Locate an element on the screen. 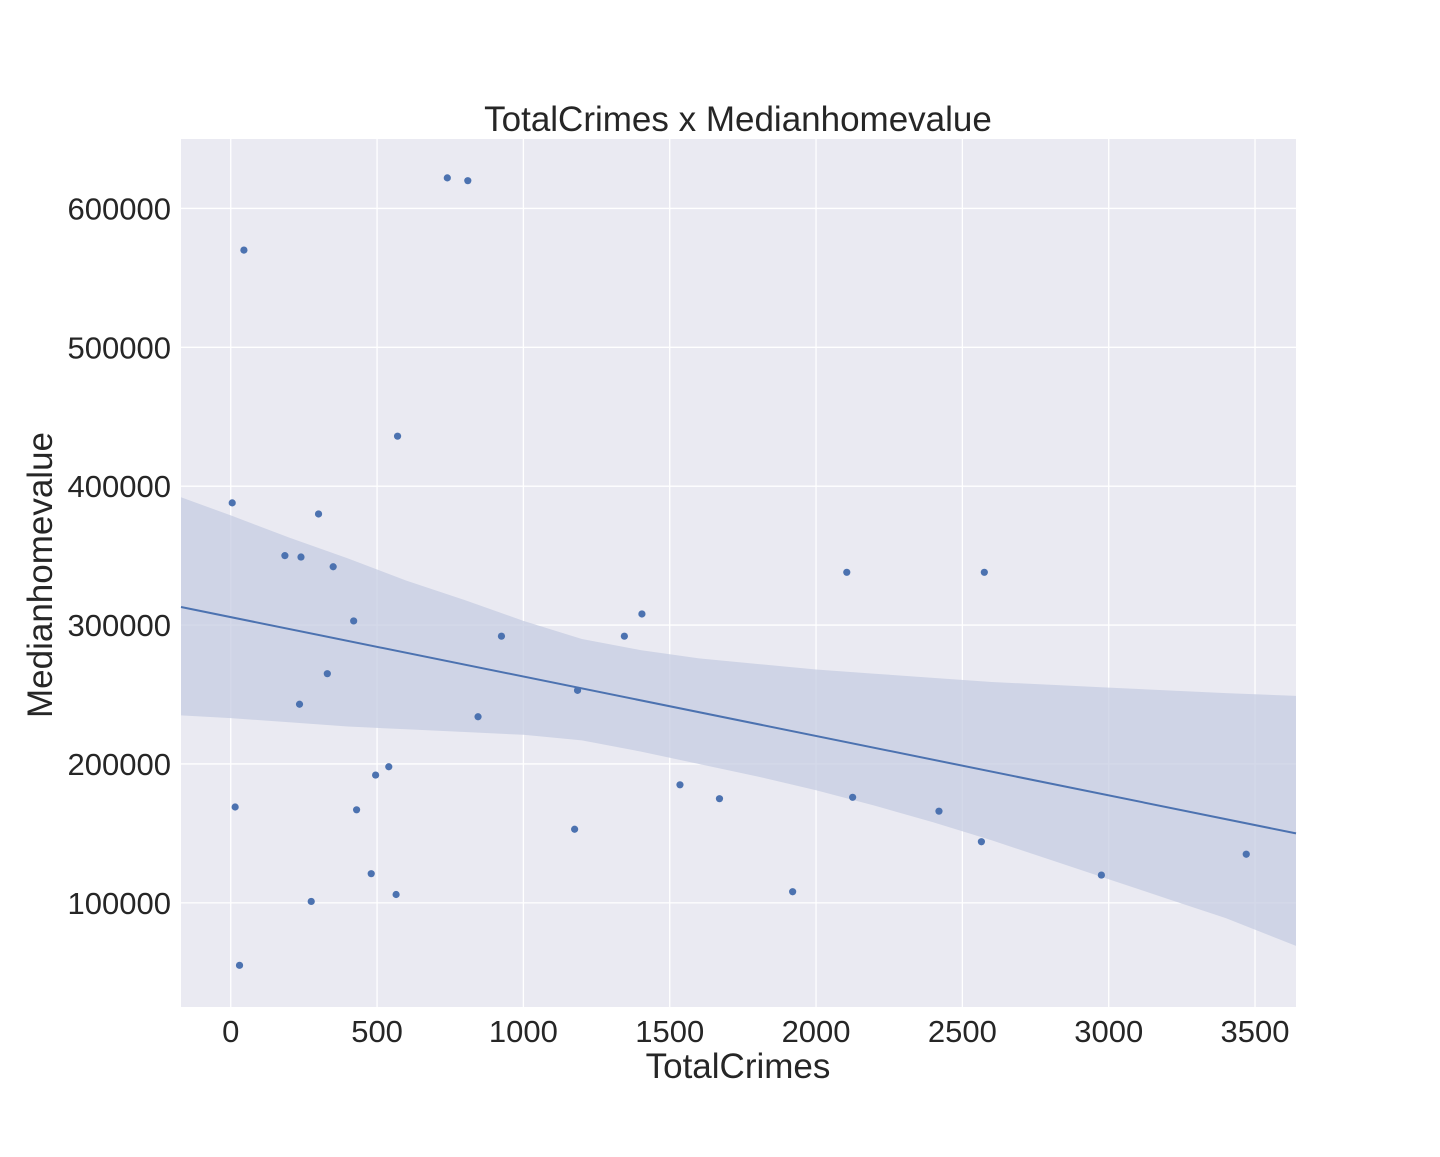  y-tick-label: 300000 is located at coordinates (119, 625).